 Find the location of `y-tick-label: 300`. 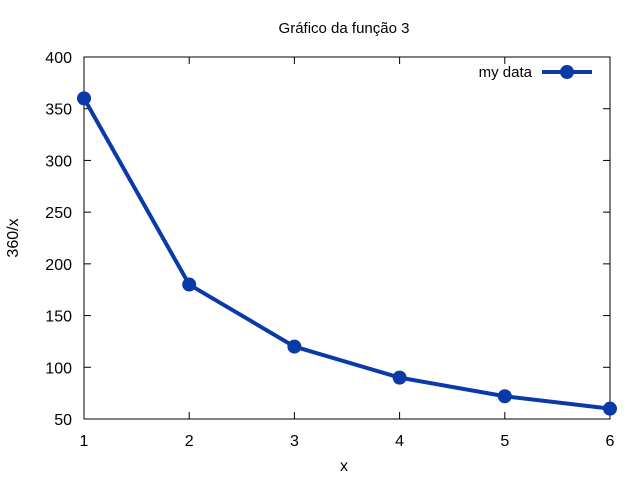

y-tick-label: 300 is located at coordinates (58, 161).